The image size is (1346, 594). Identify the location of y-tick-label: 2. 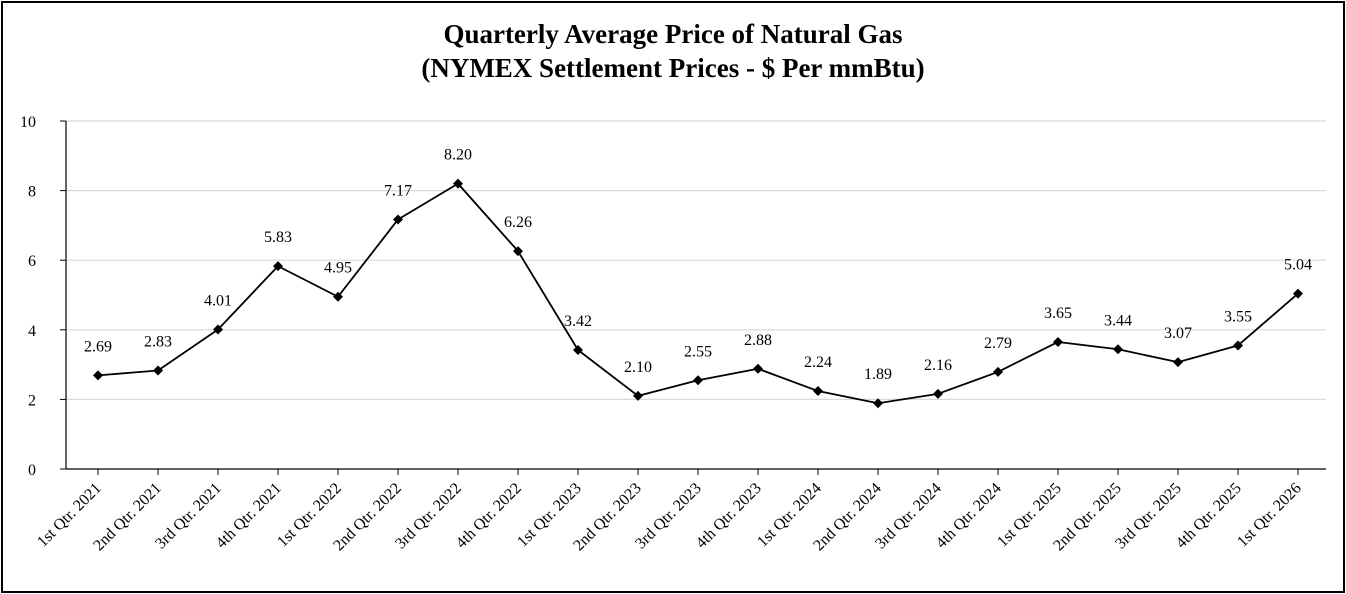
(32, 400).